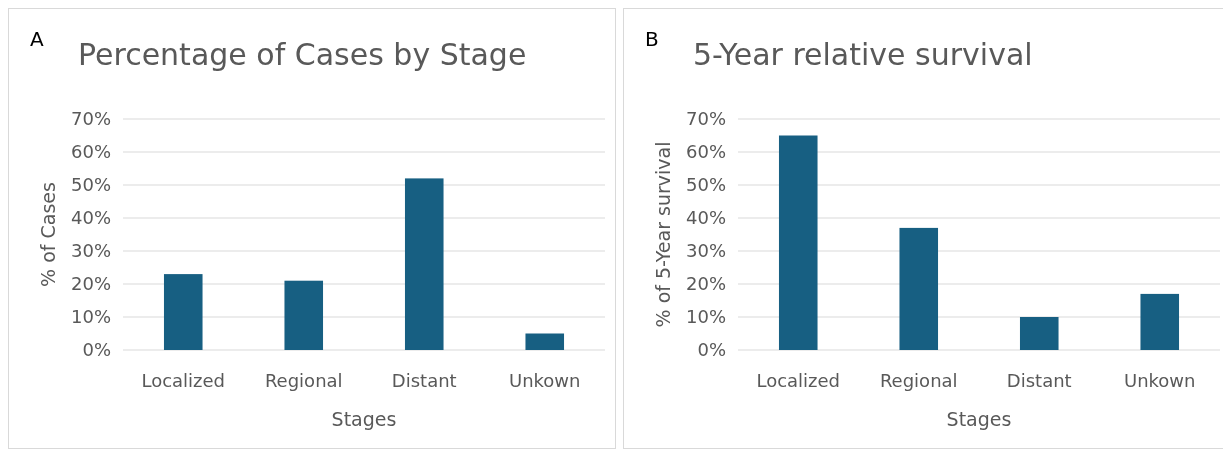  I want to click on y-axis-title: % of 5-Year survival, so click(663, 234).